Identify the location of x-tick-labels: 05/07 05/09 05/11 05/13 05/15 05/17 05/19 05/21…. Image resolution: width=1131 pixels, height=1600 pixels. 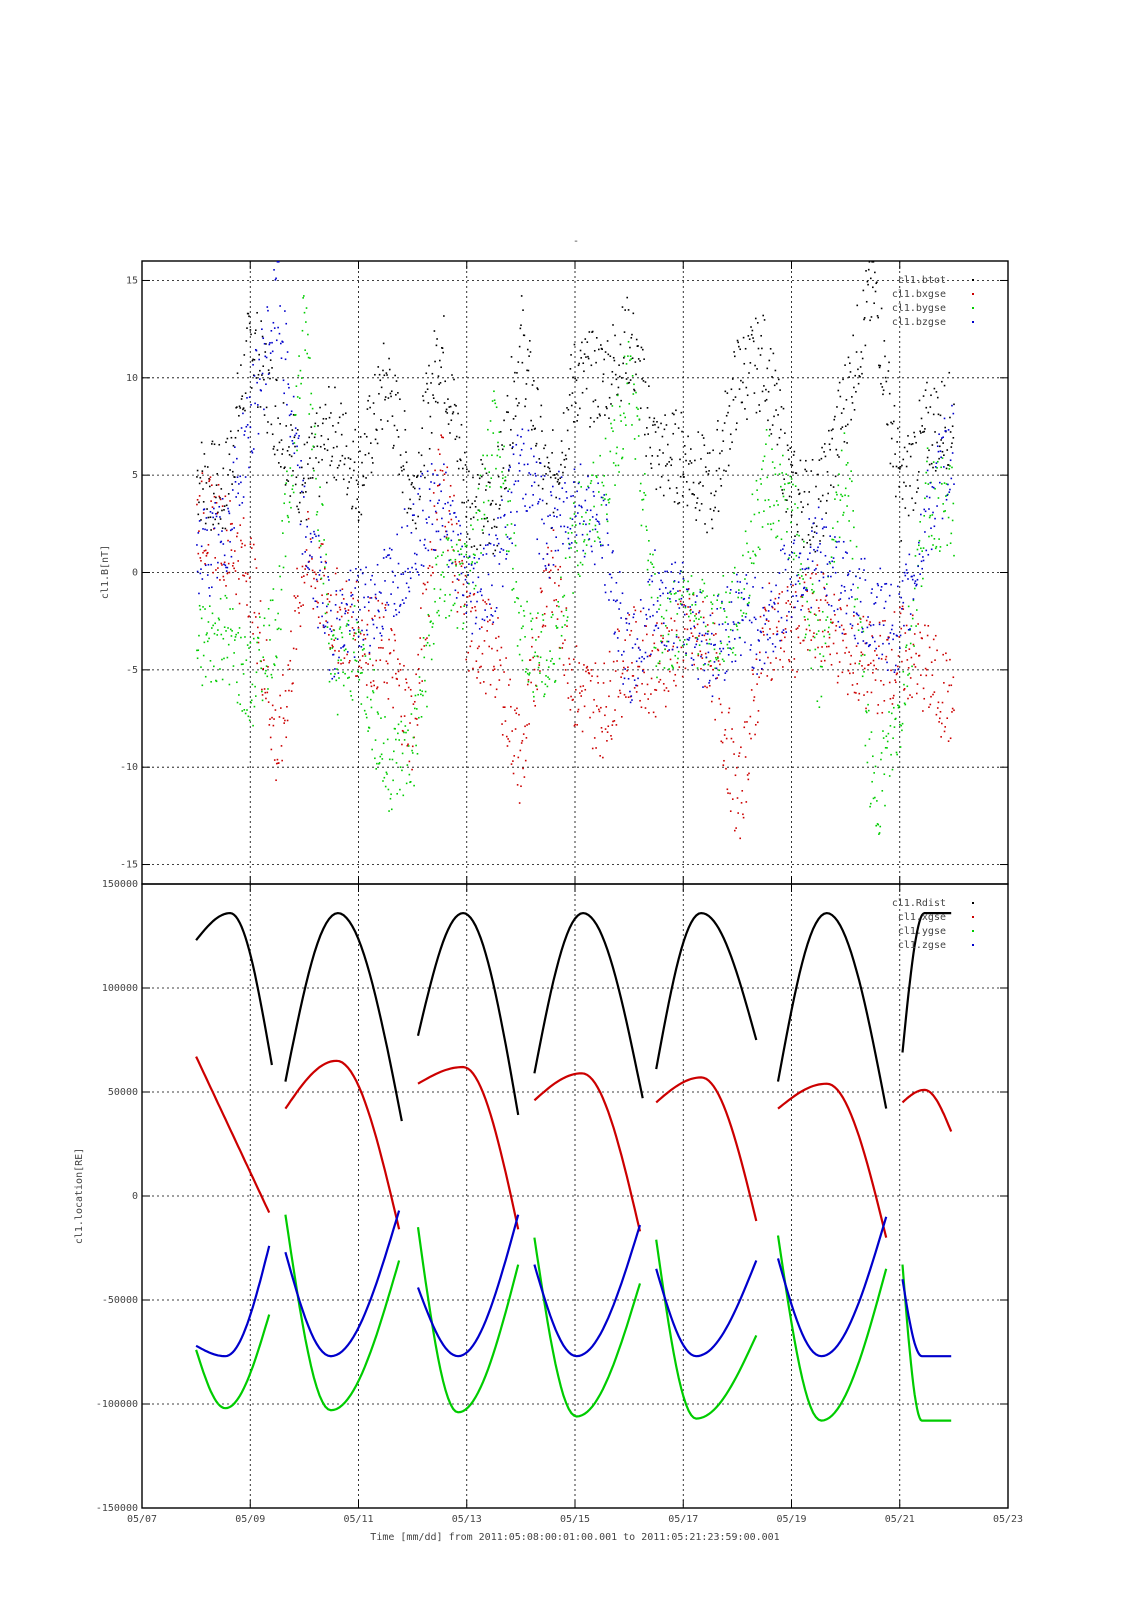
(575, 1519).